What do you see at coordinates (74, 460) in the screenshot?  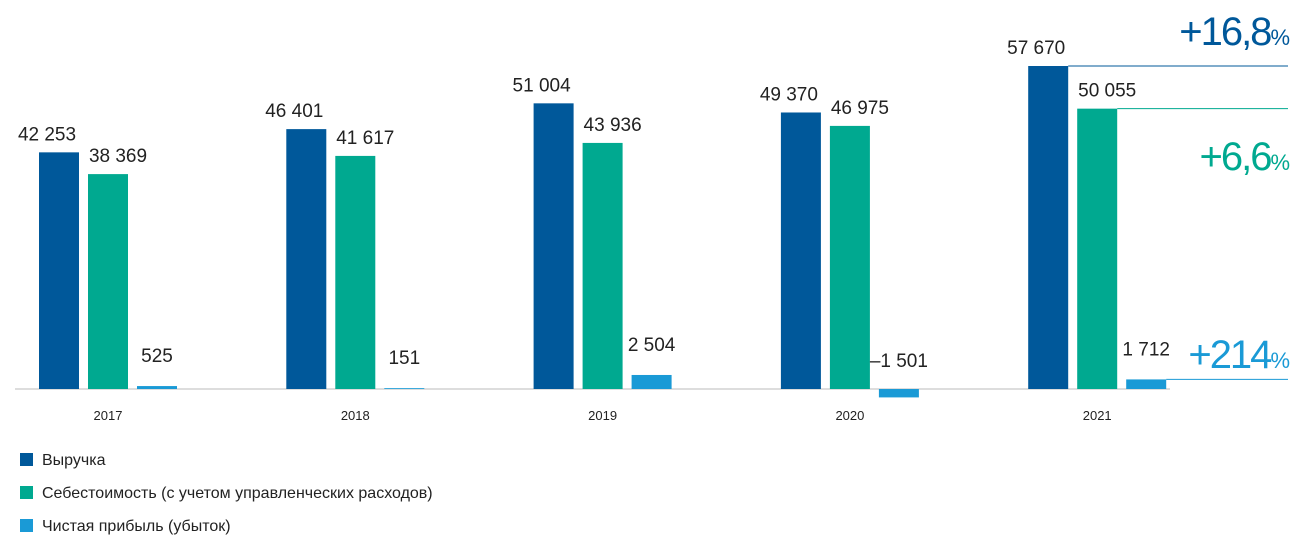 I see `legend-label: Выручка` at bounding box center [74, 460].